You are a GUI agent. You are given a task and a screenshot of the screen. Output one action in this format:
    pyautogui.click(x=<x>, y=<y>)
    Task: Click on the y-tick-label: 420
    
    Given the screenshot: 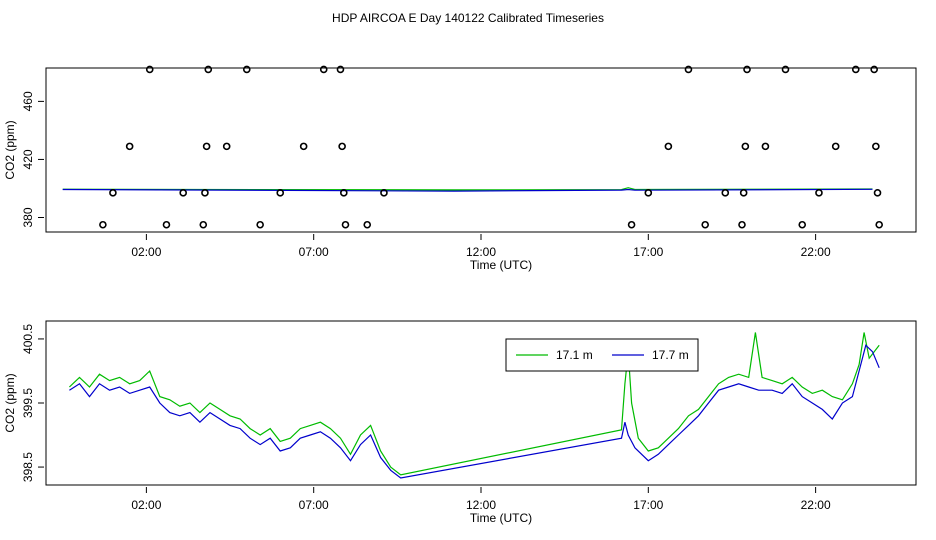 What is the action you would take?
    pyautogui.click(x=28, y=159)
    